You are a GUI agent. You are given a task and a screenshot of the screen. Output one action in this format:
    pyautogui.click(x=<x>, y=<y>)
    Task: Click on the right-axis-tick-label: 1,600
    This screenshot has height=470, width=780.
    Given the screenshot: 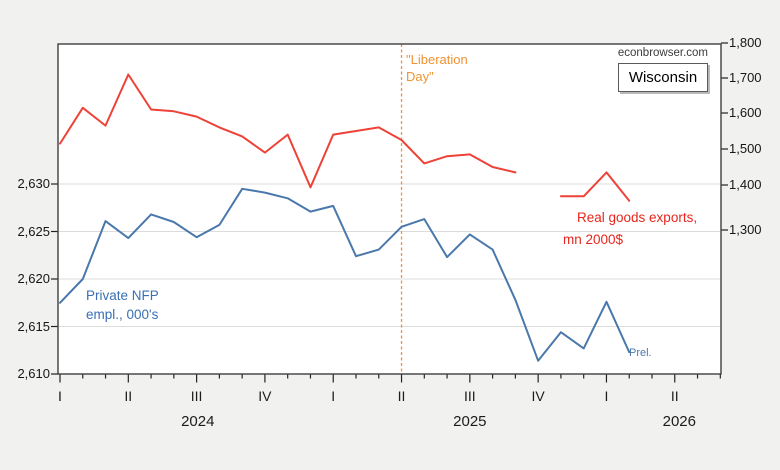 What is the action you would take?
    pyautogui.click(x=745, y=112)
    